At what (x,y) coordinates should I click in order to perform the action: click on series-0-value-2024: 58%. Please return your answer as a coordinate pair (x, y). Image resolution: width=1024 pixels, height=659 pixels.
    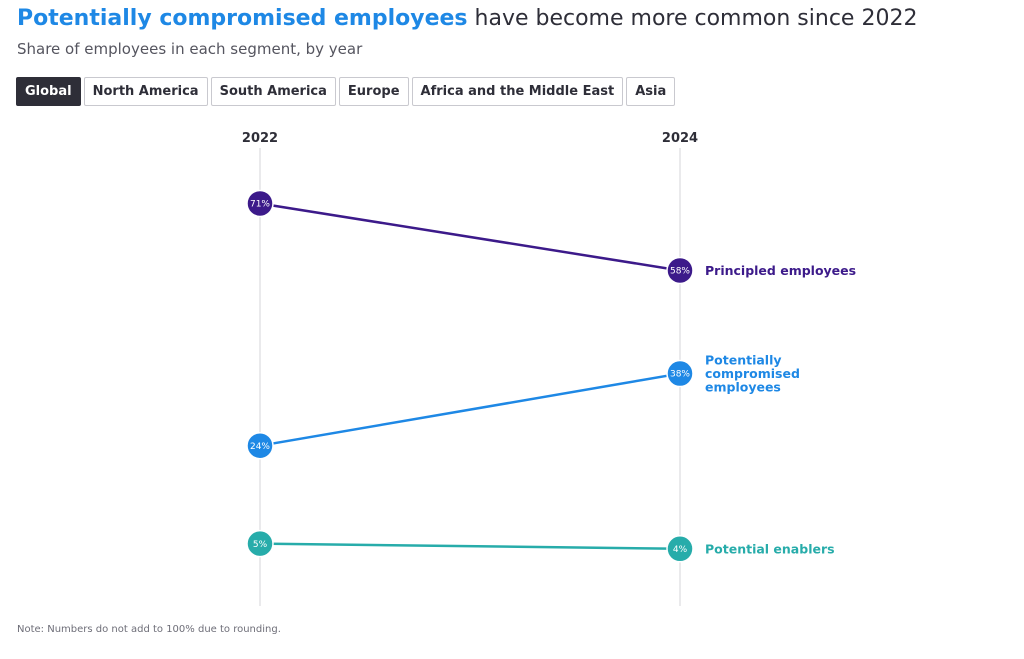
    Looking at the image, I should click on (680, 272).